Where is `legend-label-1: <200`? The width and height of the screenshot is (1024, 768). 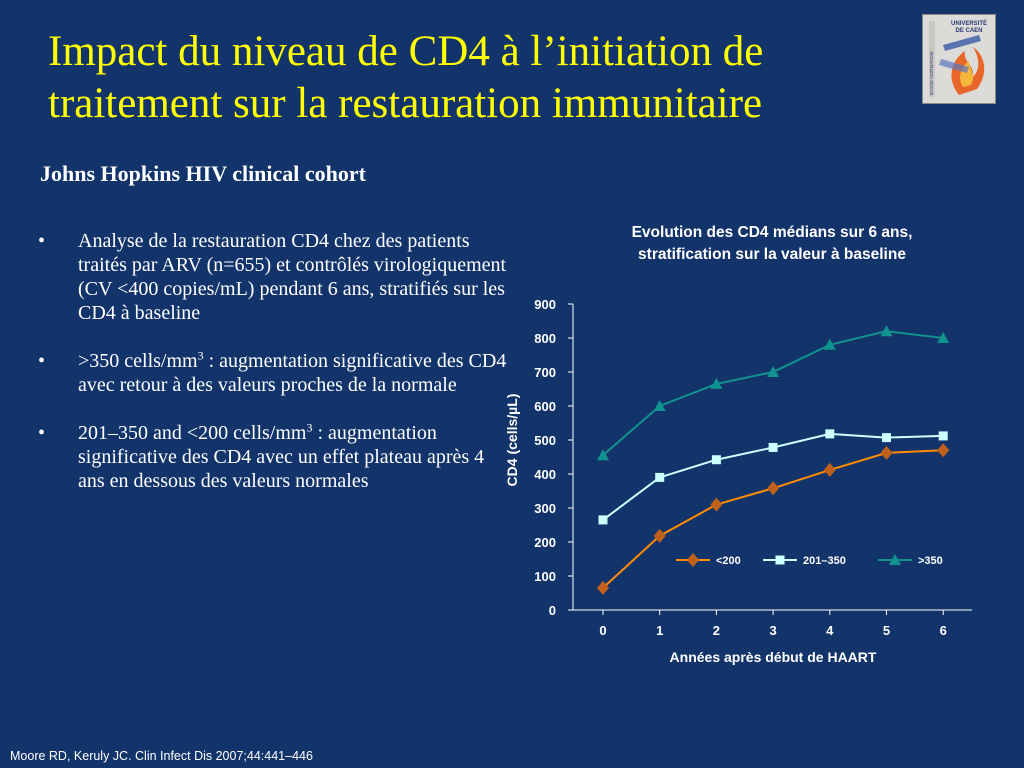
legend-label-1: <200 is located at coordinates (728, 561).